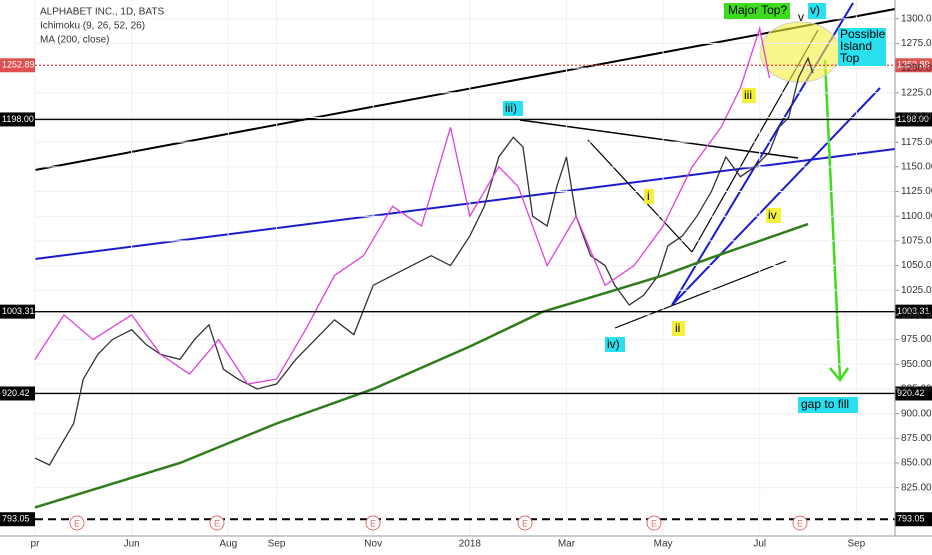  Describe the element at coordinates (916, 43) in the screenshot. I see `y-tick-label: 1275.00` at that location.